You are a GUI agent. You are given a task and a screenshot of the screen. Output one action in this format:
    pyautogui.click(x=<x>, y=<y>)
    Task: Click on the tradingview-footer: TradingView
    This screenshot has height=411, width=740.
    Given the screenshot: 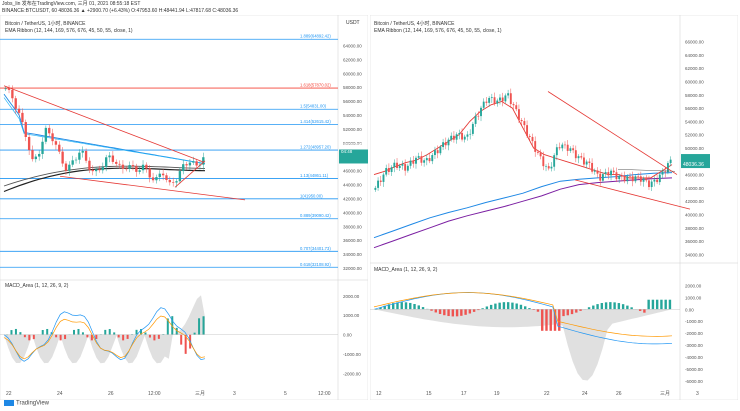 What is the action you would take?
    pyautogui.click(x=26, y=403)
    